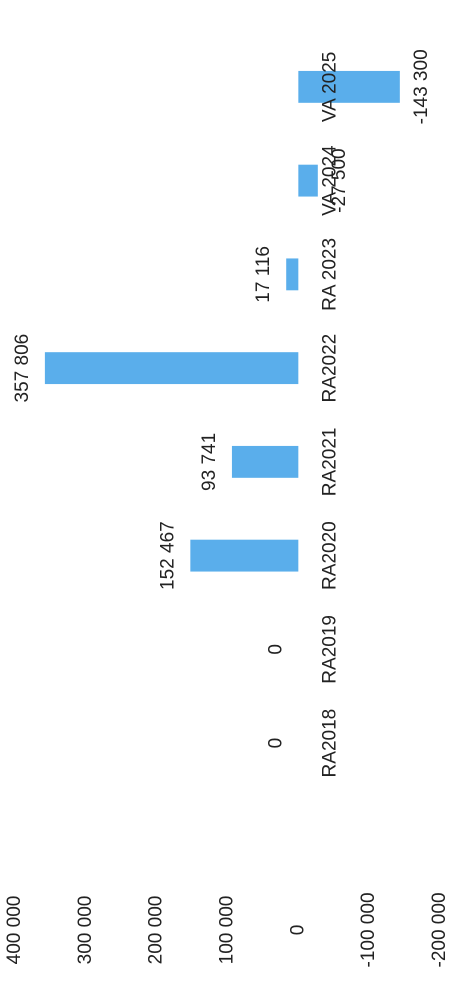 The width and height of the screenshot is (461, 982). What do you see at coordinates (329, 87) in the screenshot?
I see `category-label: VA 2025` at bounding box center [329, 87].